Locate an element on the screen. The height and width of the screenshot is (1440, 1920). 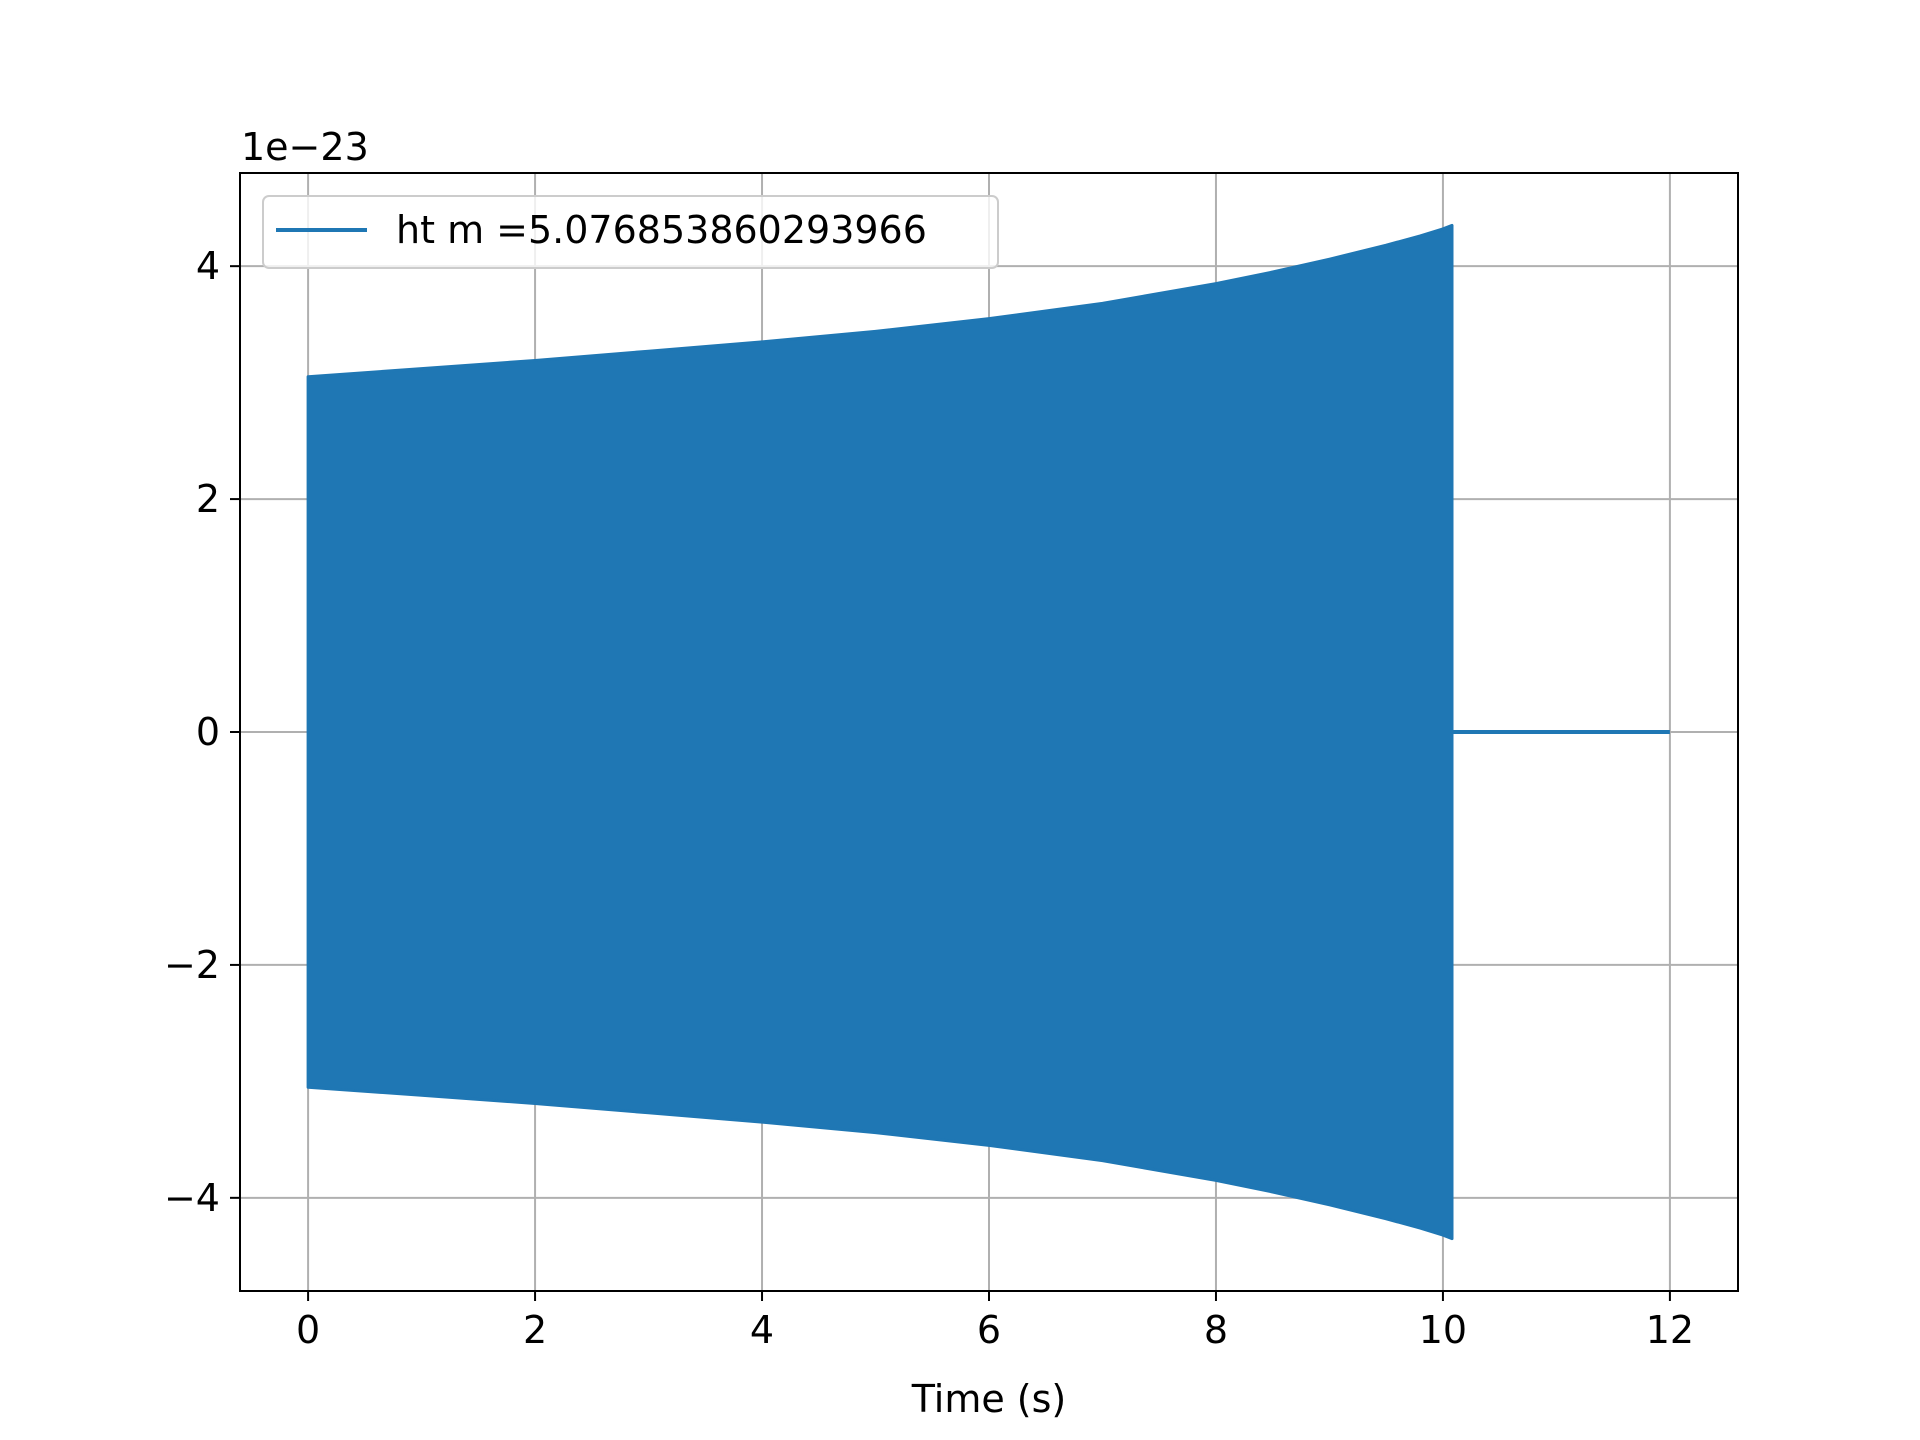
x-tick-label: 6 is located at coordinates (989, 1330).